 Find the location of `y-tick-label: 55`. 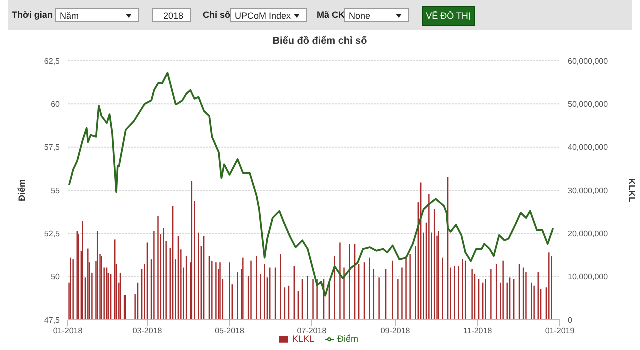

y-tick-label: 55 is located at coordinates (56, 191).